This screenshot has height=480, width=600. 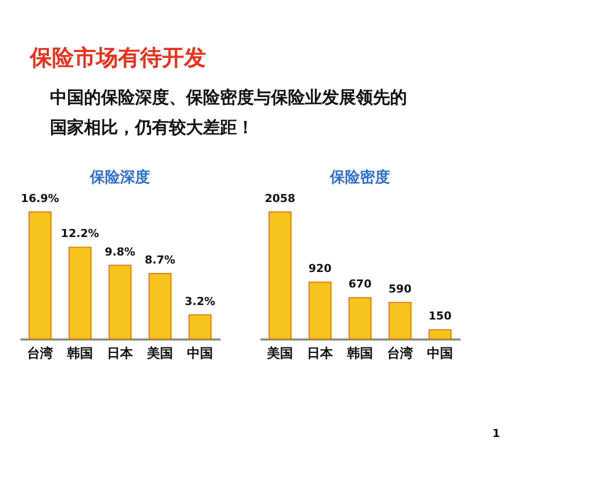 I want to click on chart-title: 保险深度, so click(x=119, y=177).